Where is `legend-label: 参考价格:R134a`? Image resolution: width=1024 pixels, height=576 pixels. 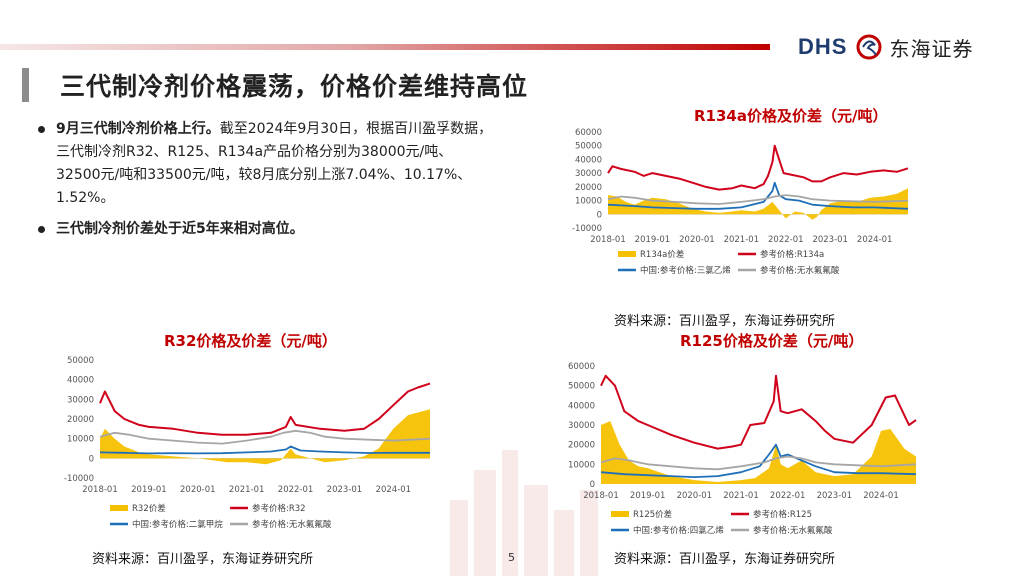 legend-label: 参考价格:R134a is located at coordinates (792, 254).